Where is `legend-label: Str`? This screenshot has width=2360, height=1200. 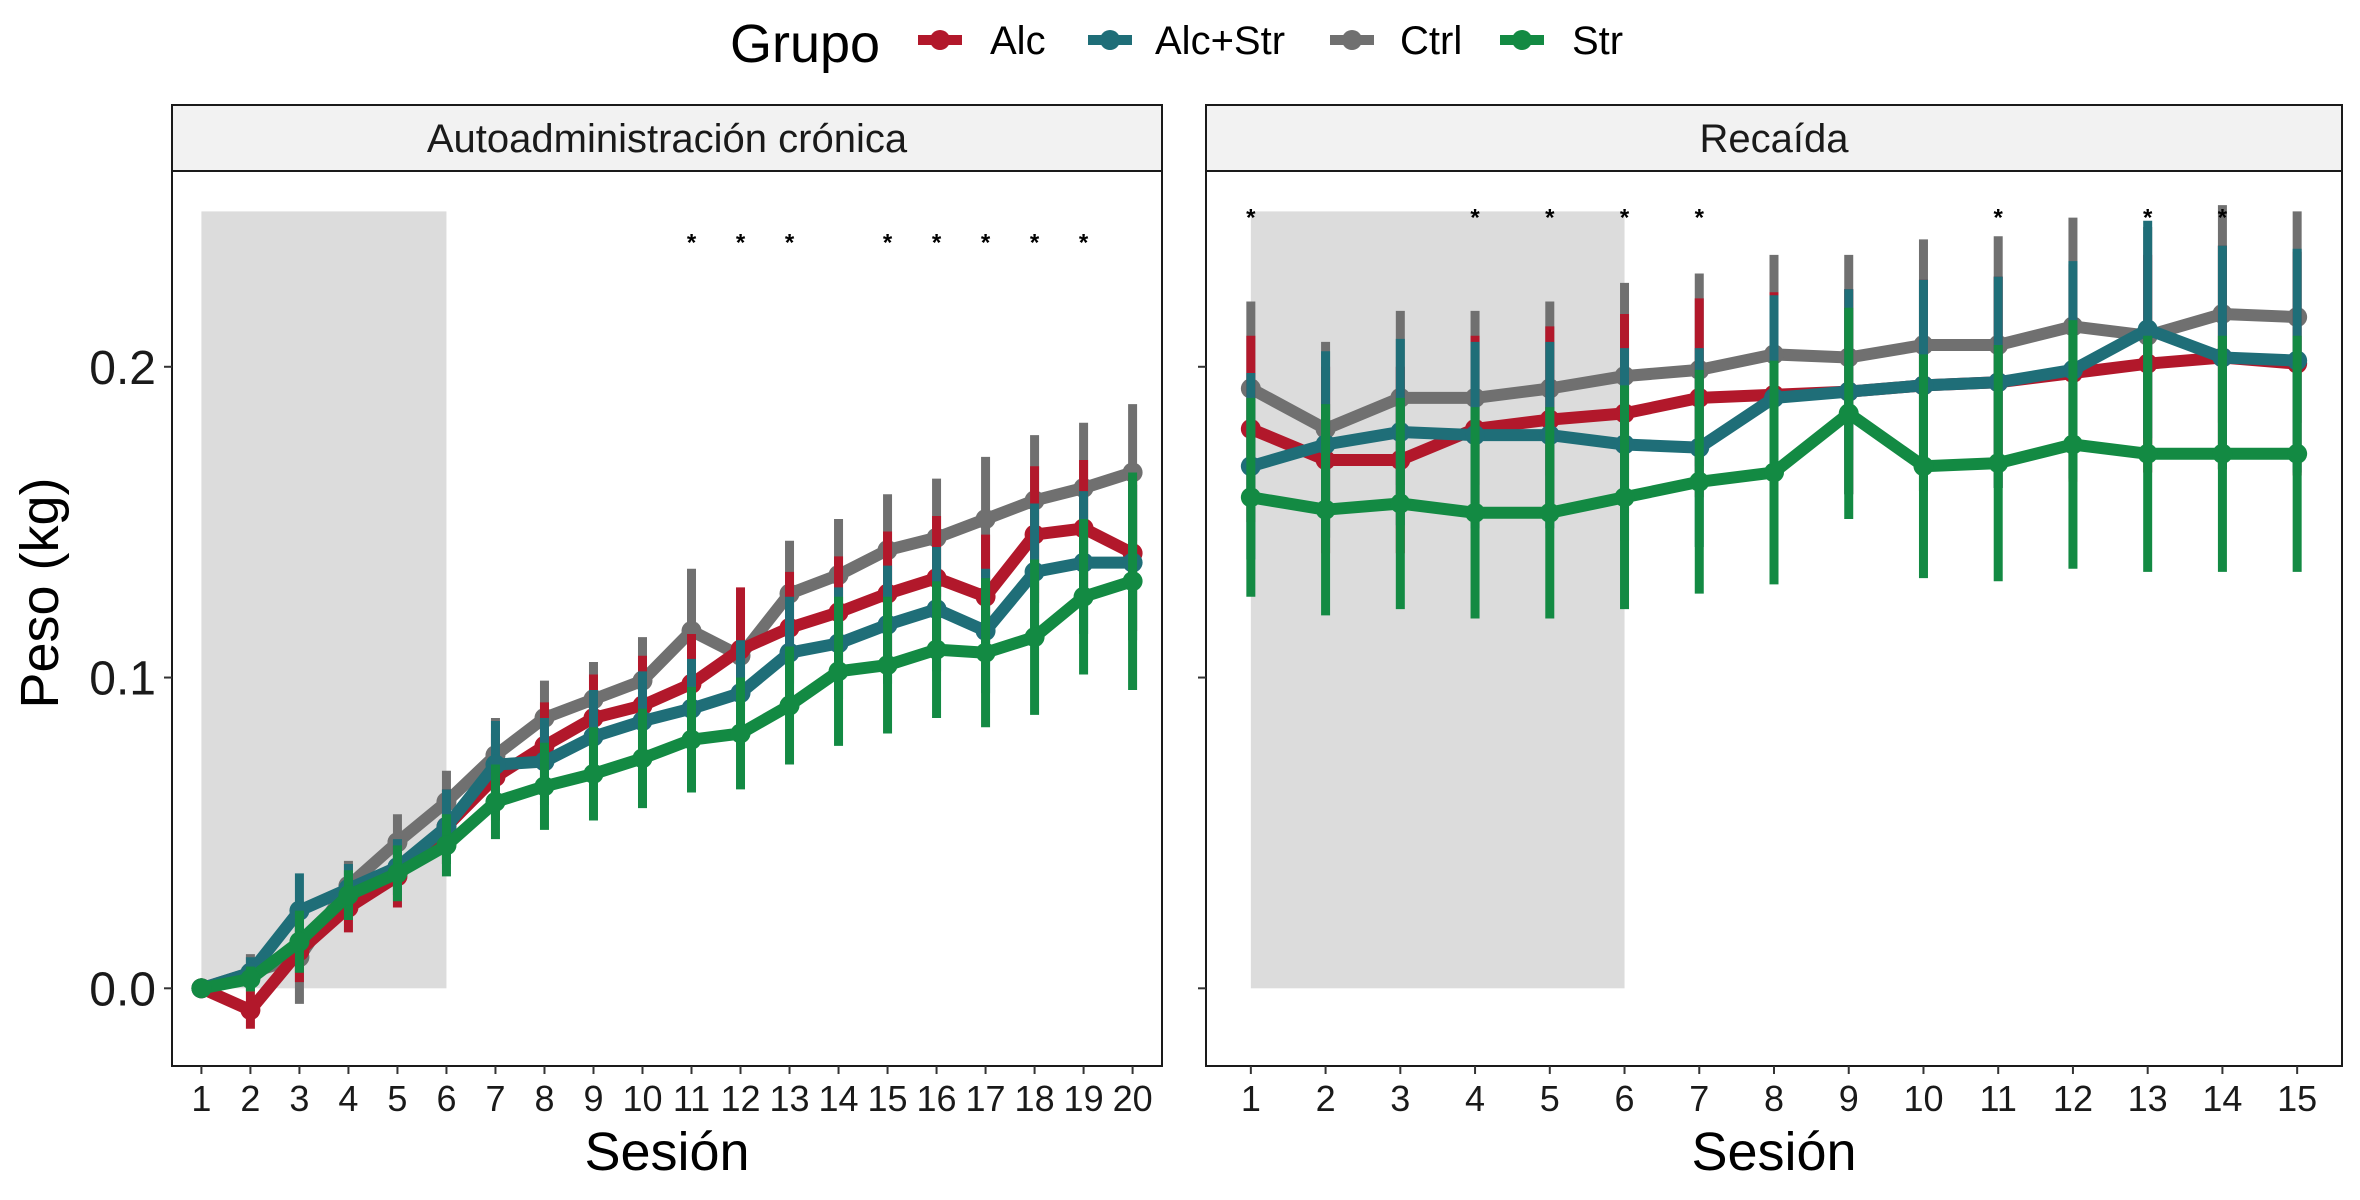 legend-label: Str is located at coordinates (1597, 41).